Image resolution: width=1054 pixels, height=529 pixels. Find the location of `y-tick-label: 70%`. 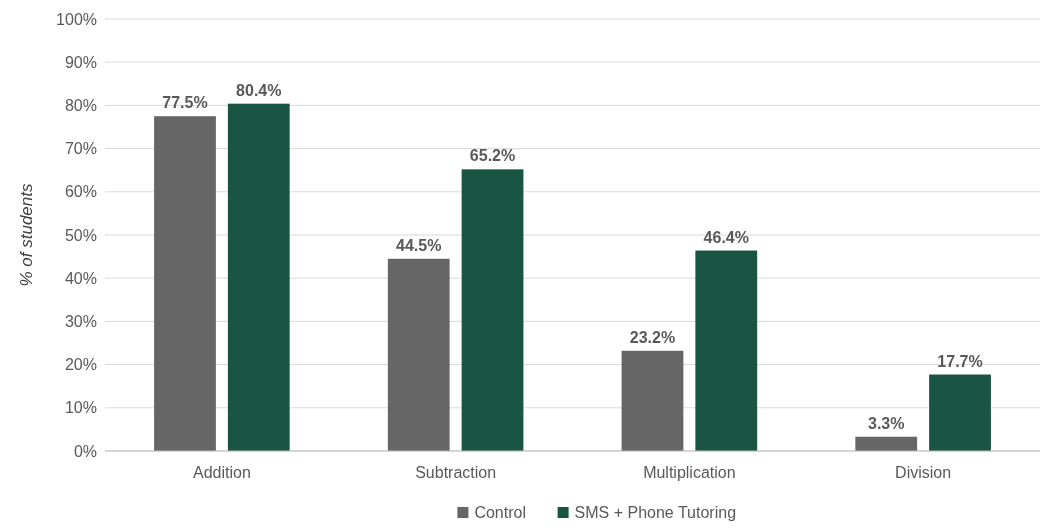

y-tick-label: 70% is located at coordinates (80, 149).